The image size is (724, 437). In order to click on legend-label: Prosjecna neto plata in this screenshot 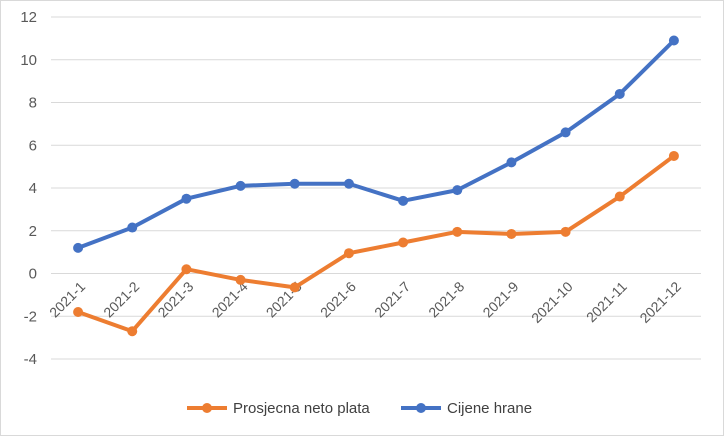, I will do `click(301, 408)`.